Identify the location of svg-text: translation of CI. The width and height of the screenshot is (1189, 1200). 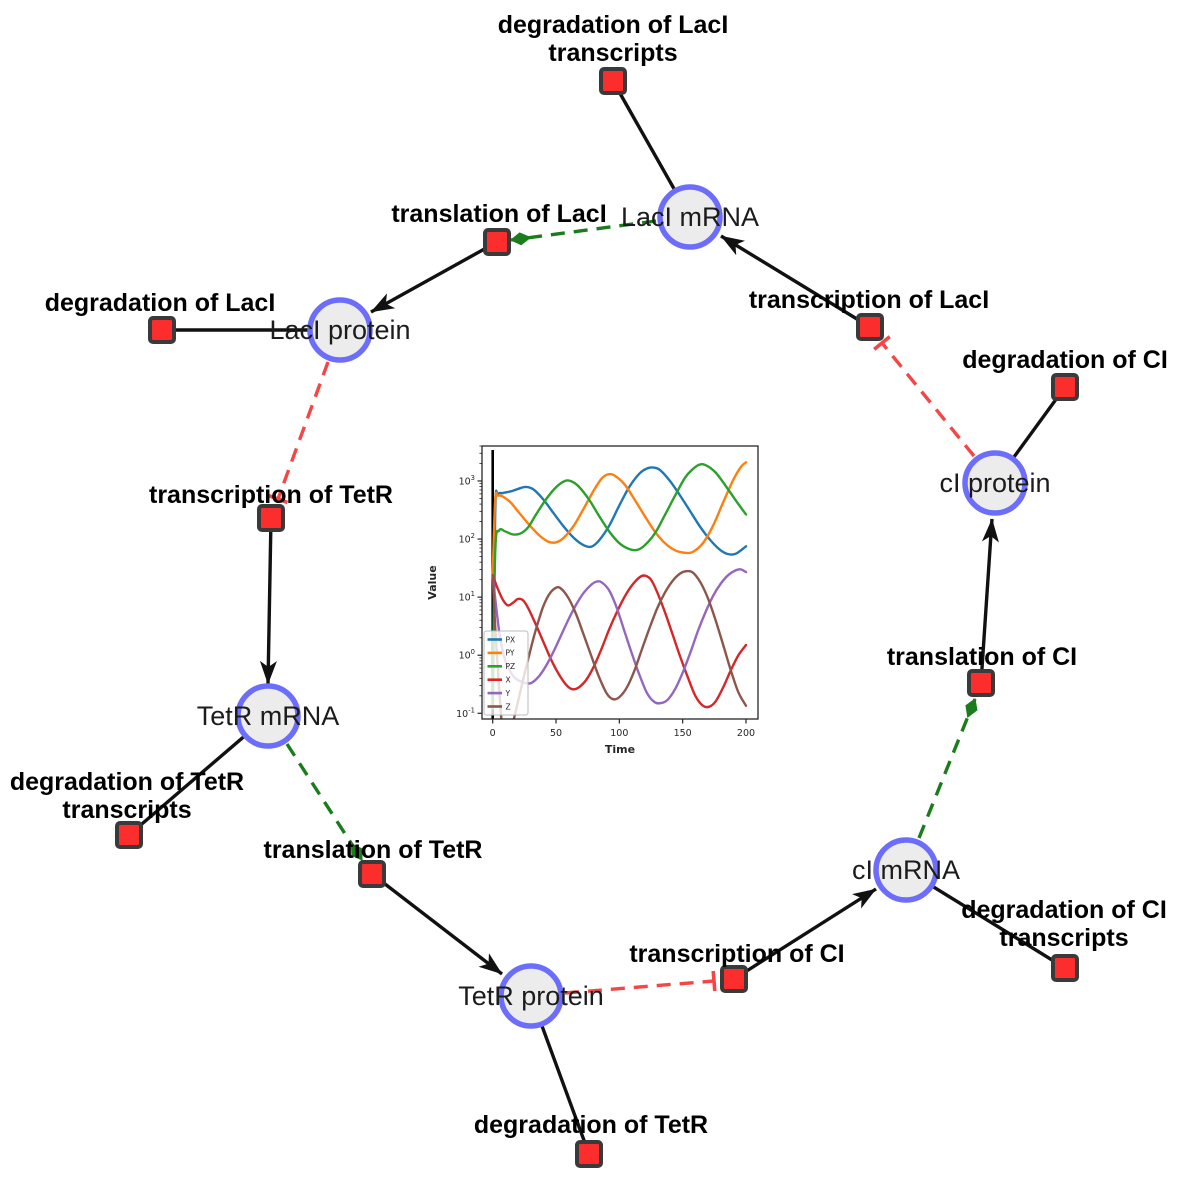
(982, 657).